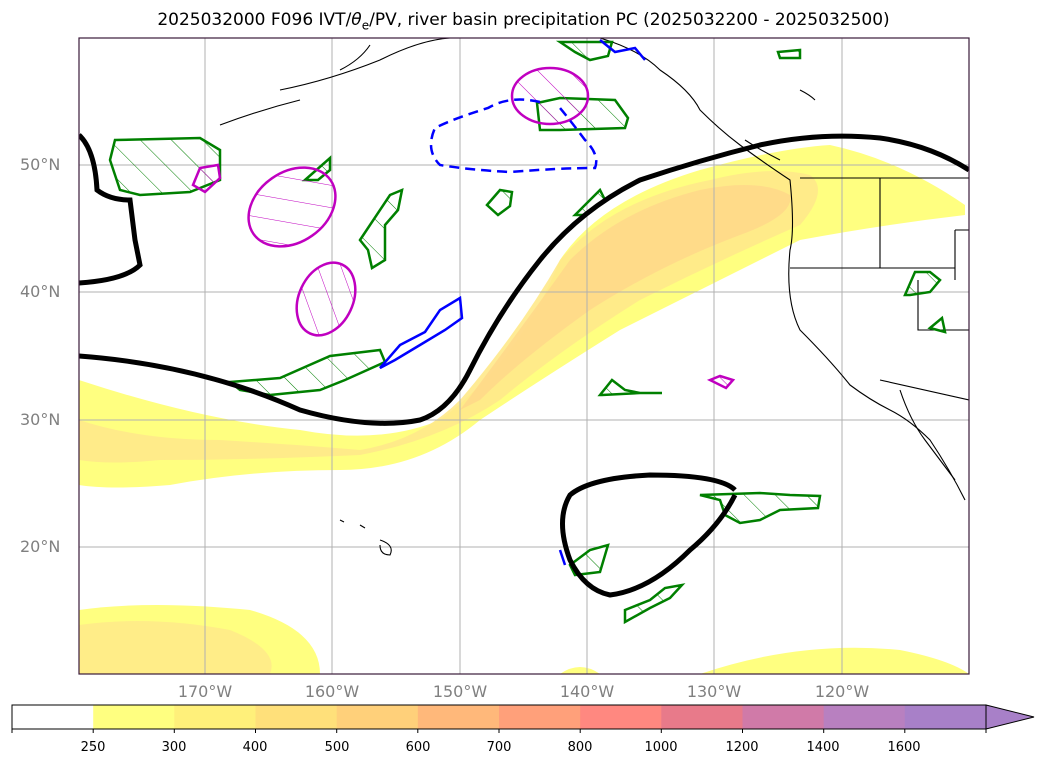 Image resolution: width=1047 pixels, height=767 pixels. I want to click on colorbar, so click(523, 718).